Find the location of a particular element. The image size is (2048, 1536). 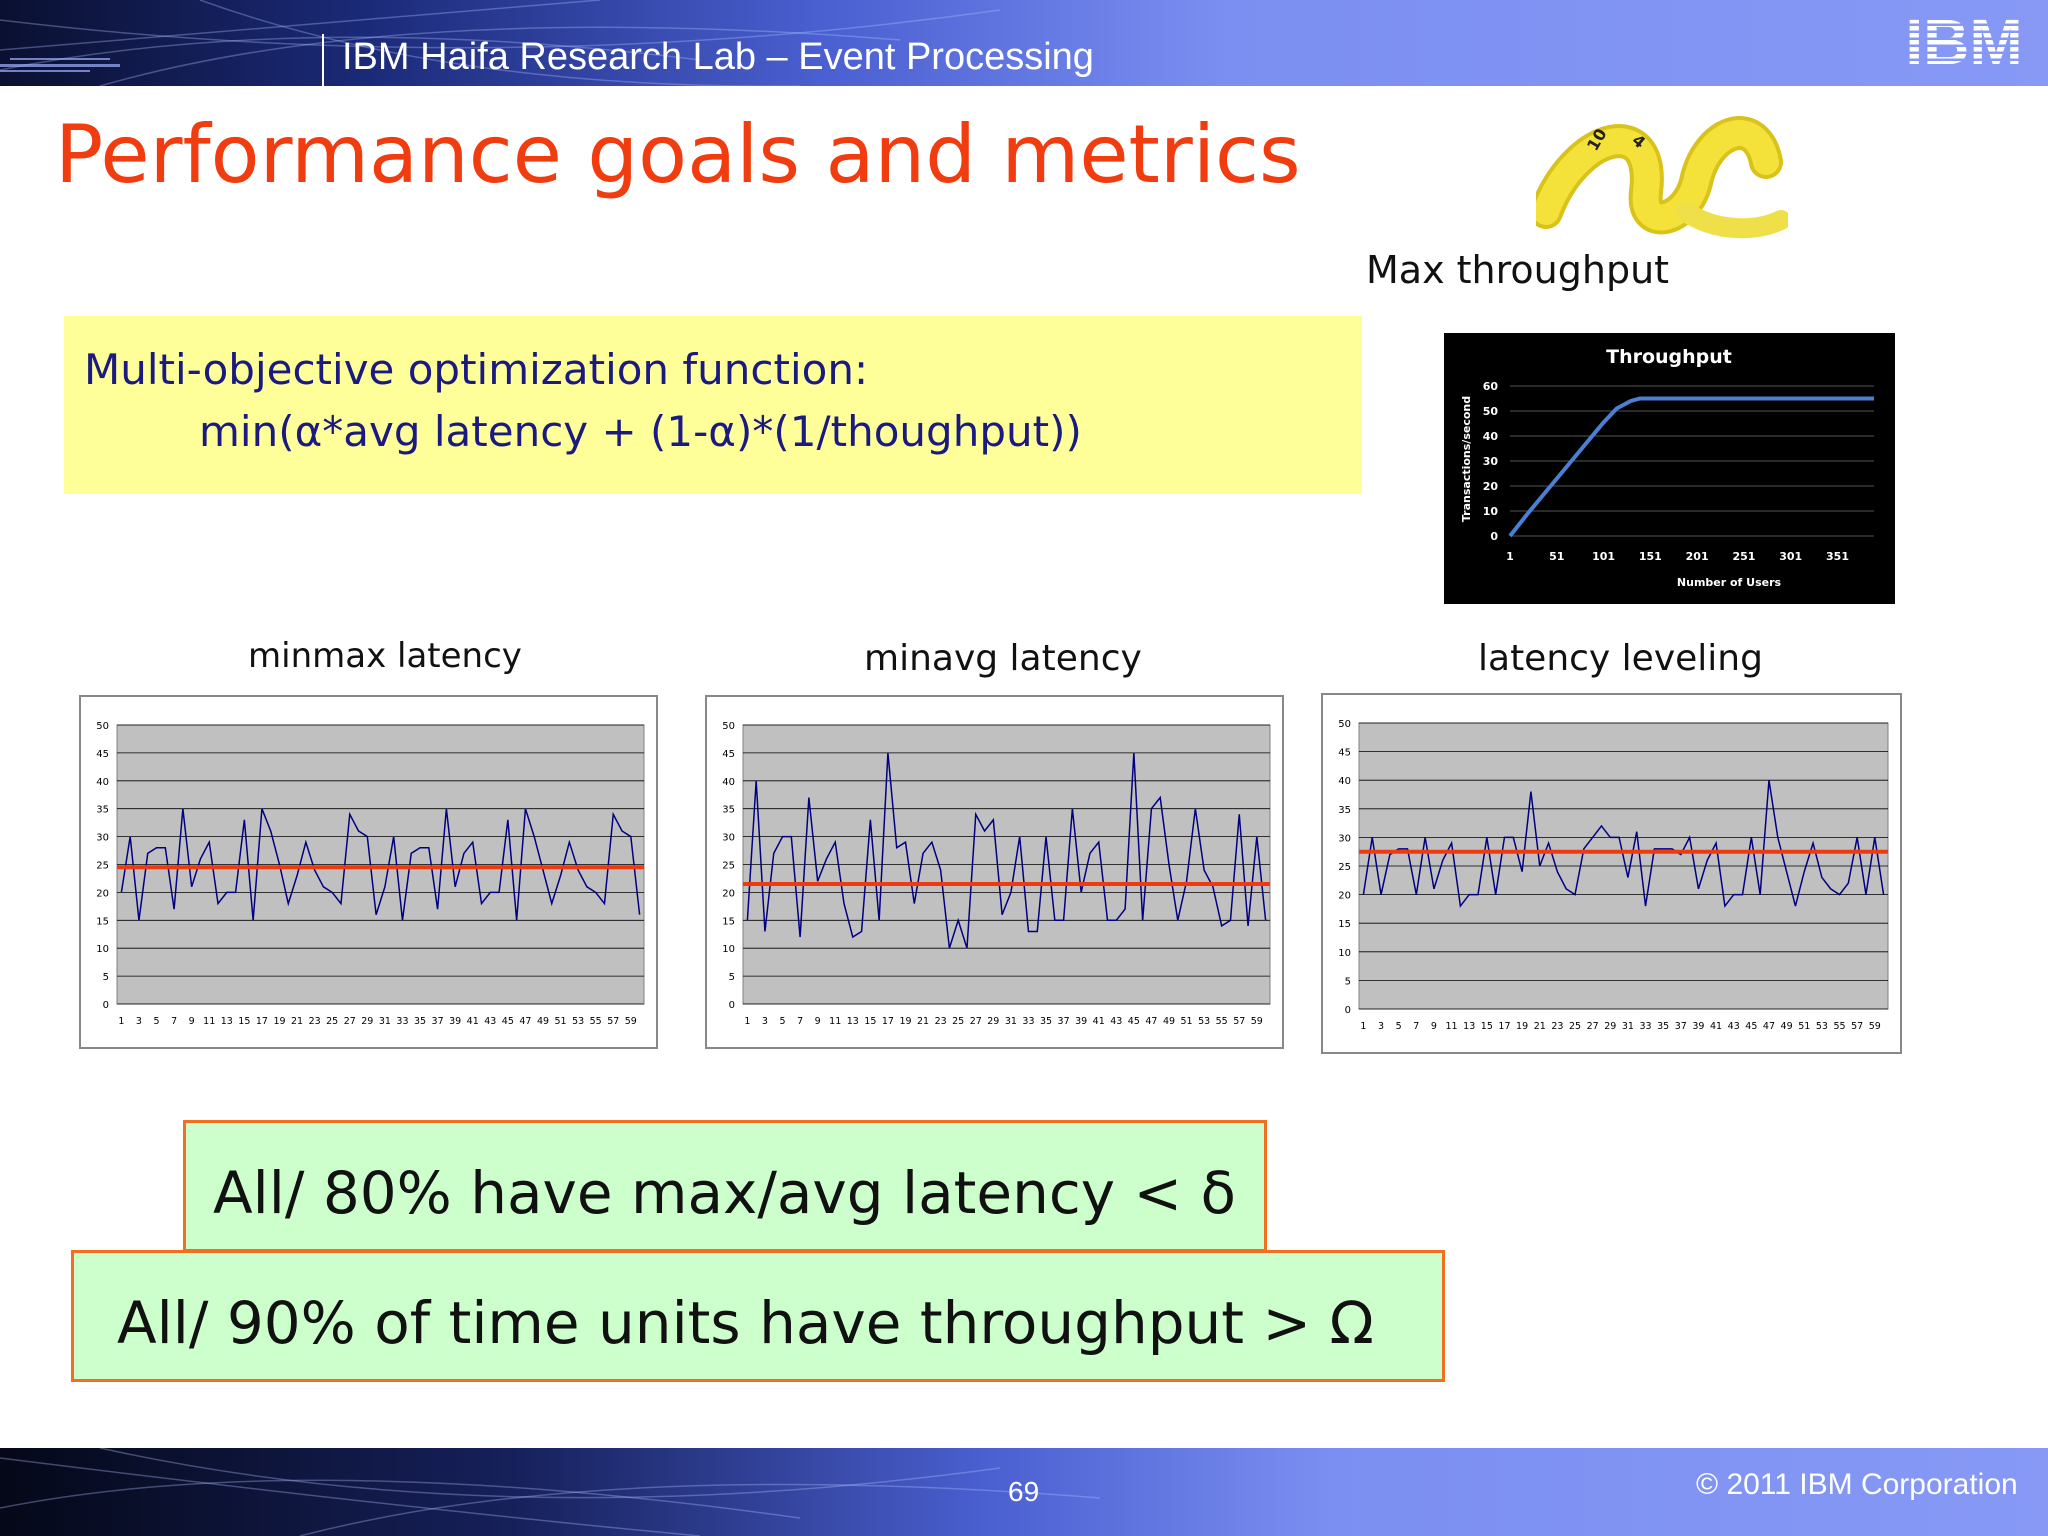

x-tick-label: 33 is located at coordinates (1645, 1026).